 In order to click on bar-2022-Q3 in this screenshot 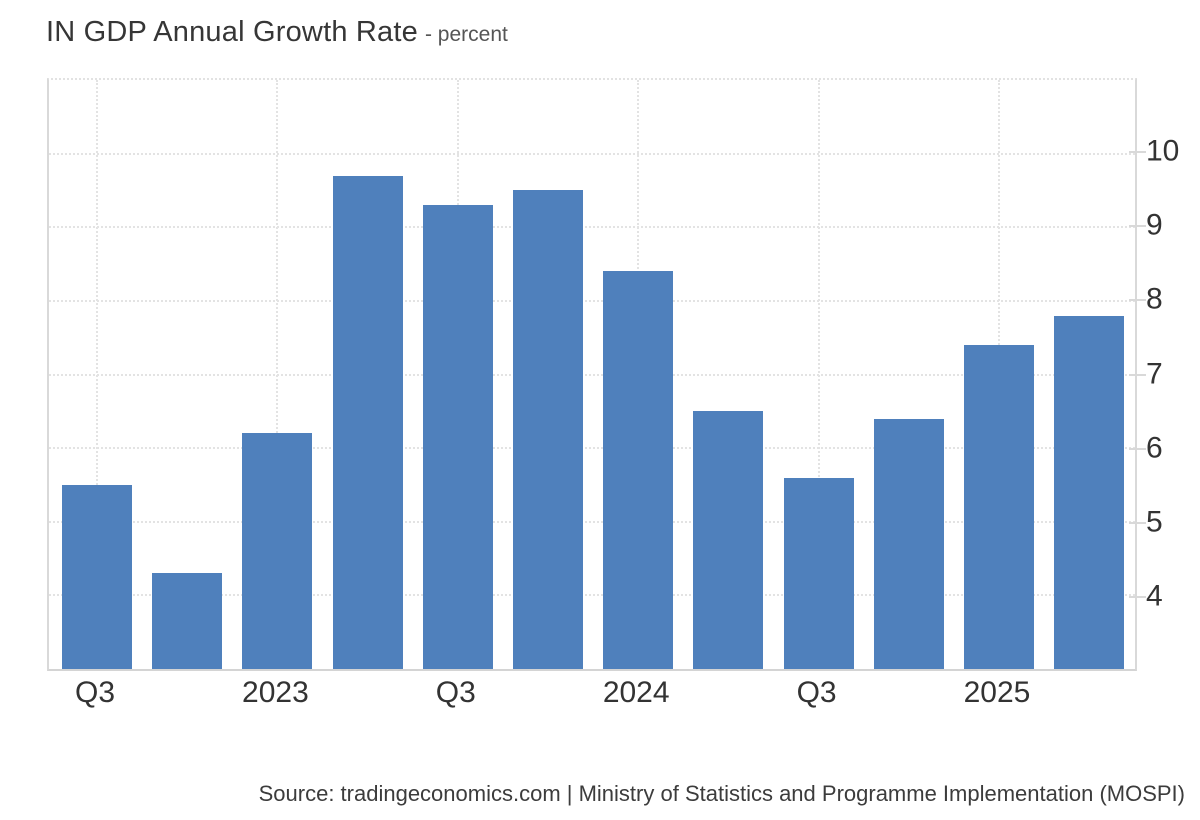, I will do `click(97, 576)`.